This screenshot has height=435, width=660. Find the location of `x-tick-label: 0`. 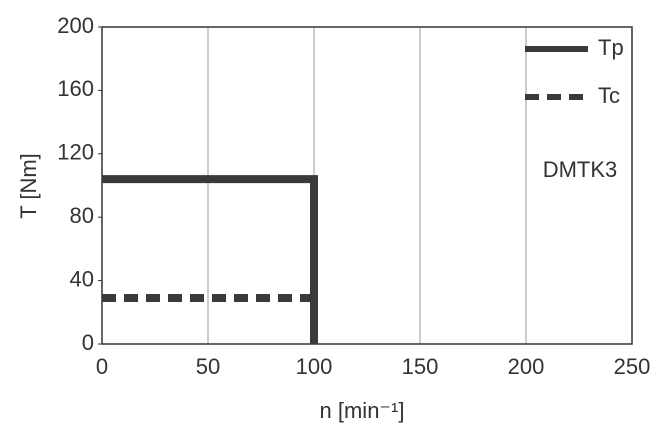

x-tick-label: 0 is located at coordinates (102, 366).